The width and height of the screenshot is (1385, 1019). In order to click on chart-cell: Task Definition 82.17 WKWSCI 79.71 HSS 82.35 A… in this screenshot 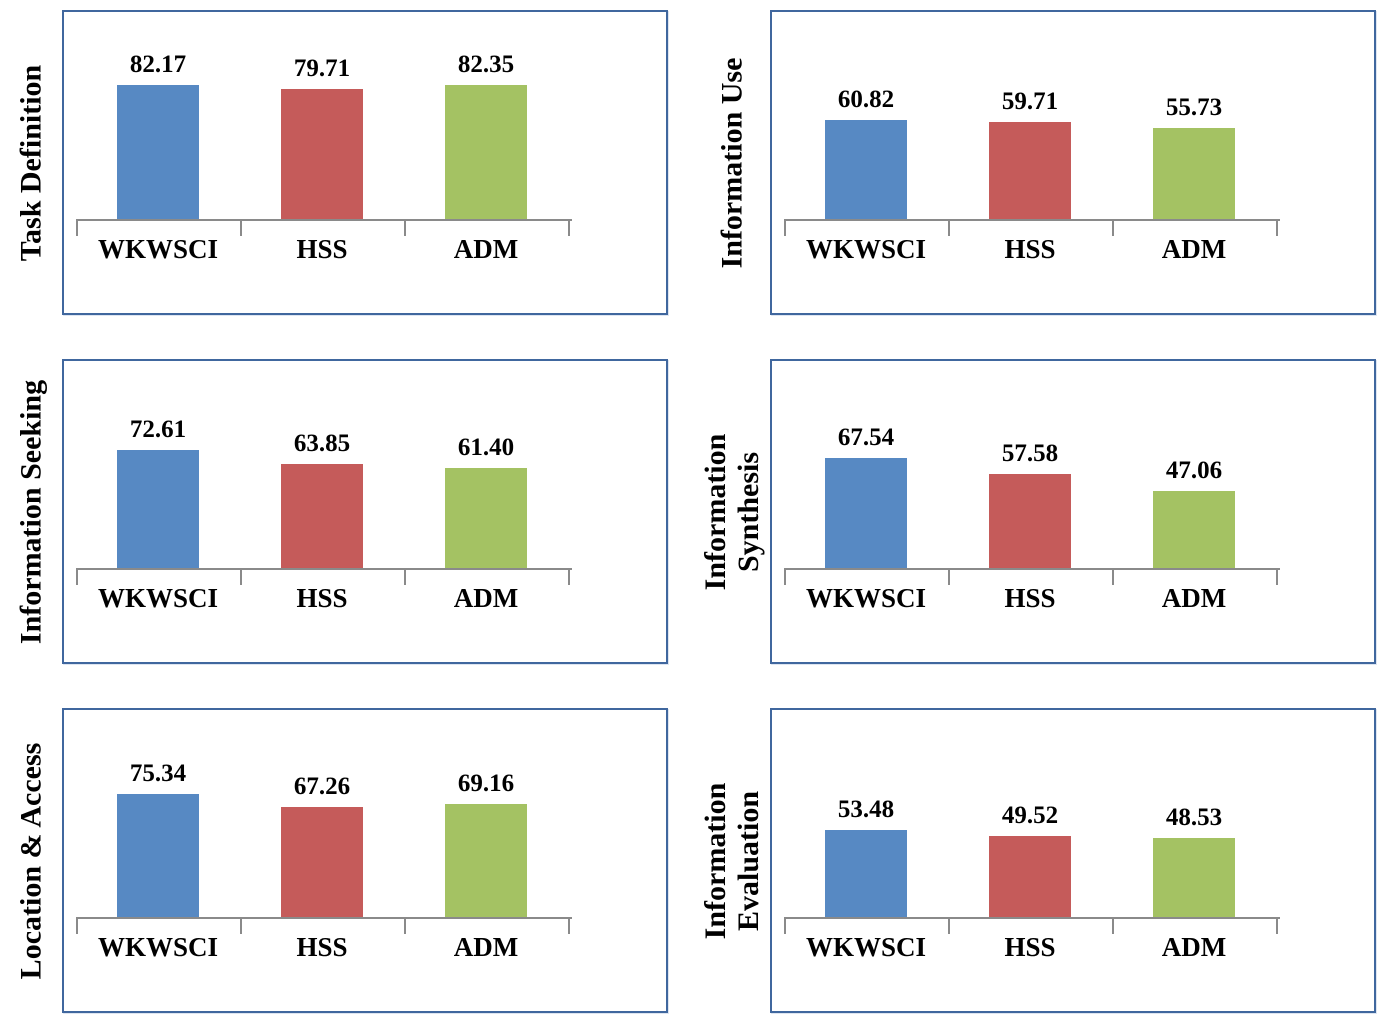, I will do `click(346, 162)`.